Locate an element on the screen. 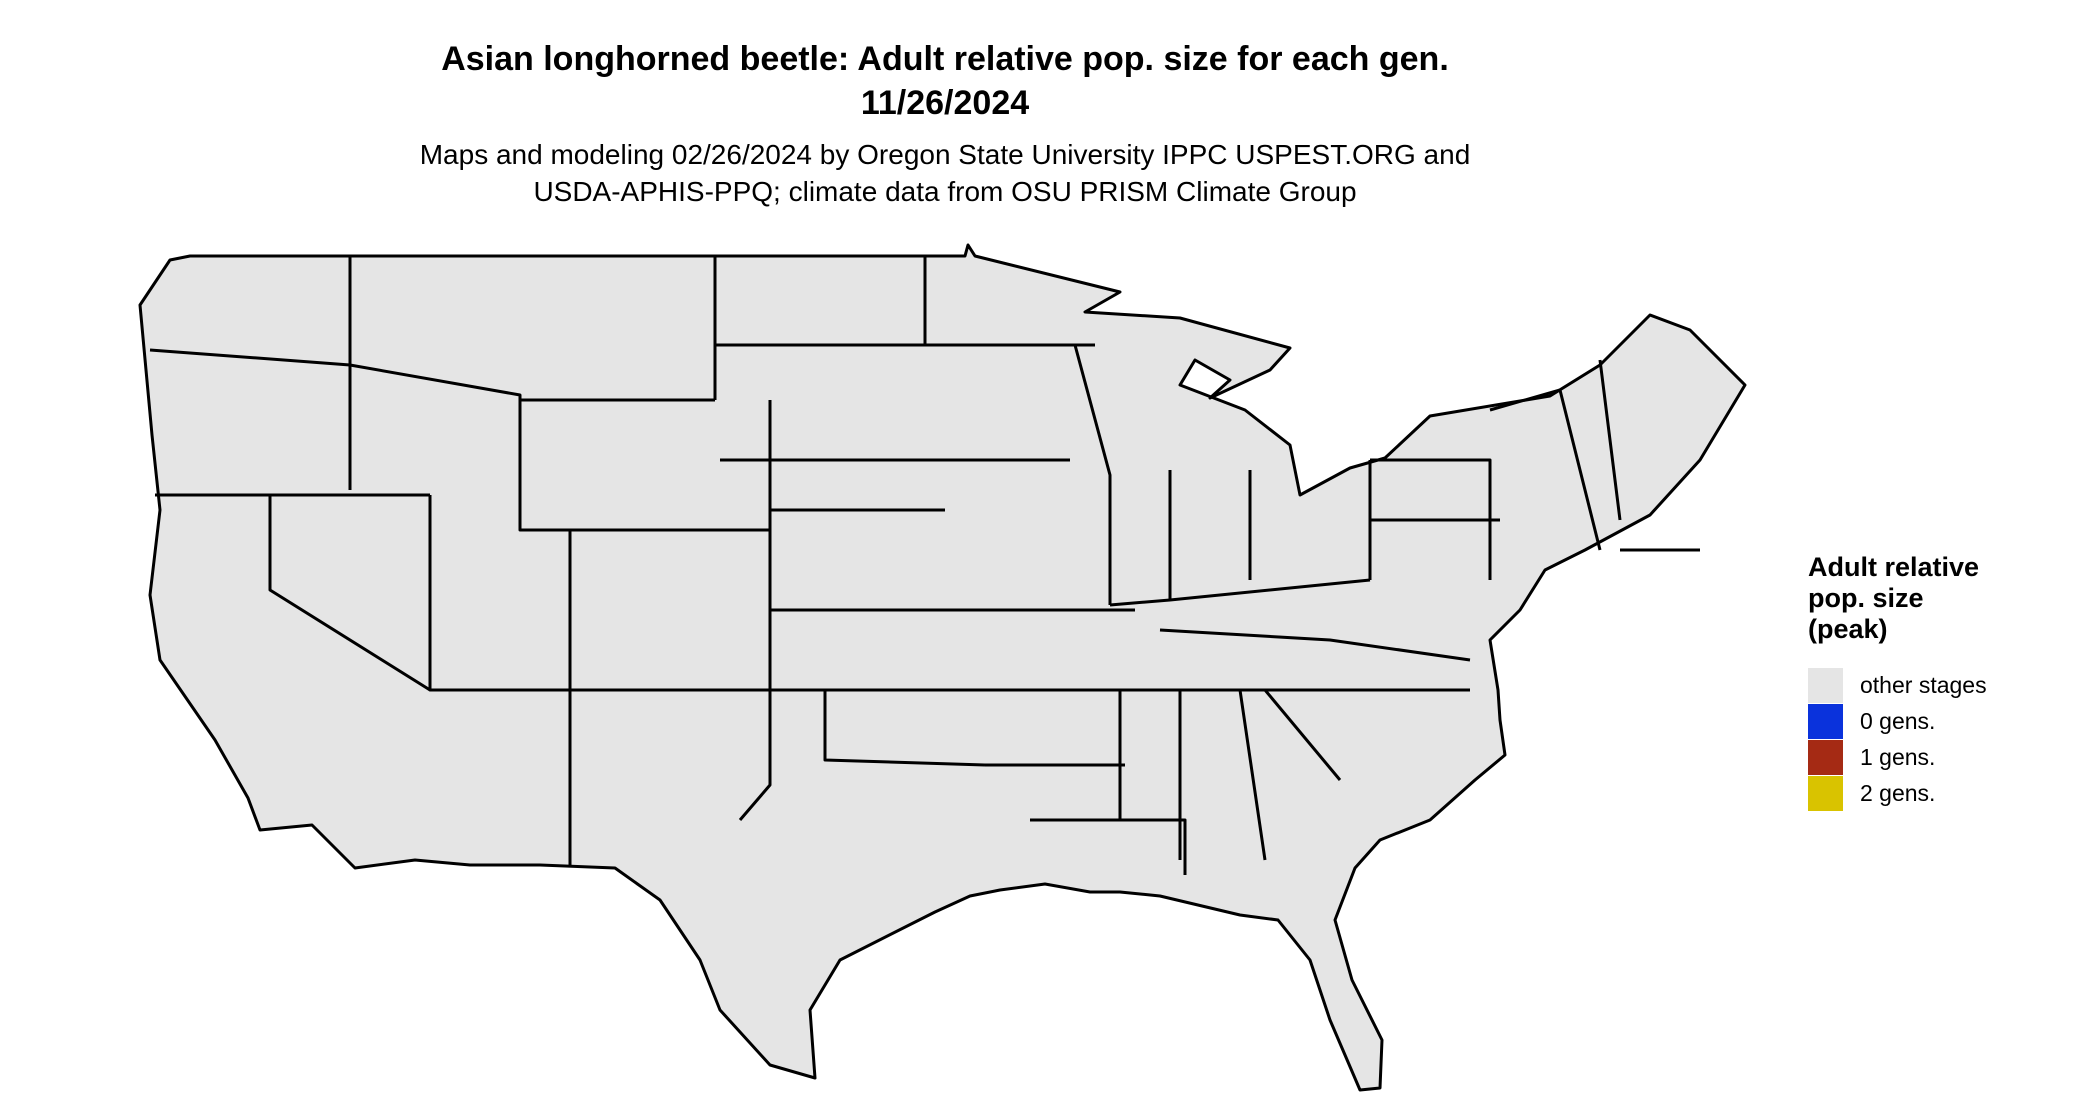  border-wa-or is located at coordinates (250, 357).